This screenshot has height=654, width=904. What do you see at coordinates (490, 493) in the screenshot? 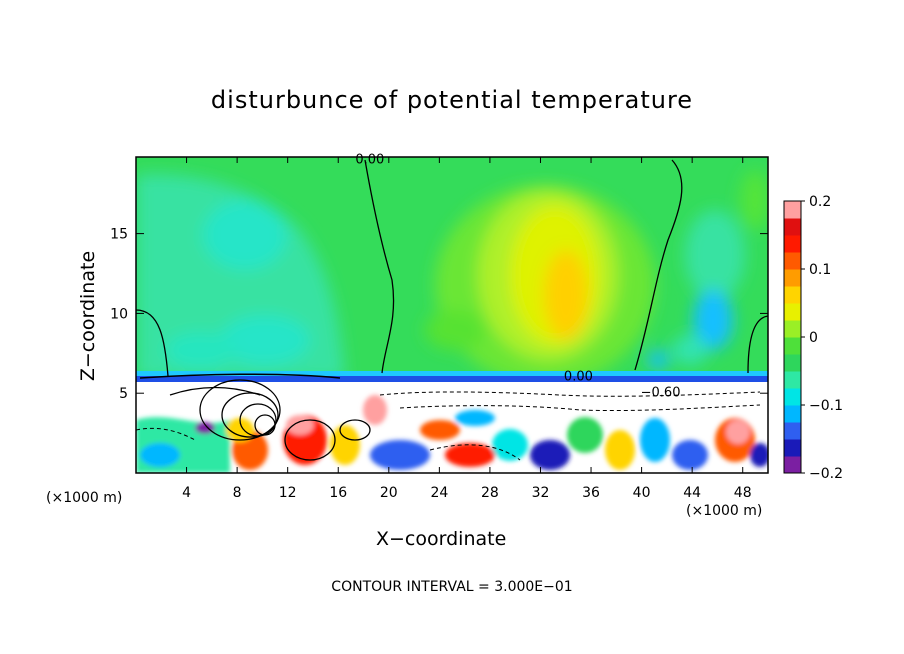
I see `x-tick-label: 28` at bounding box center [490, 493].